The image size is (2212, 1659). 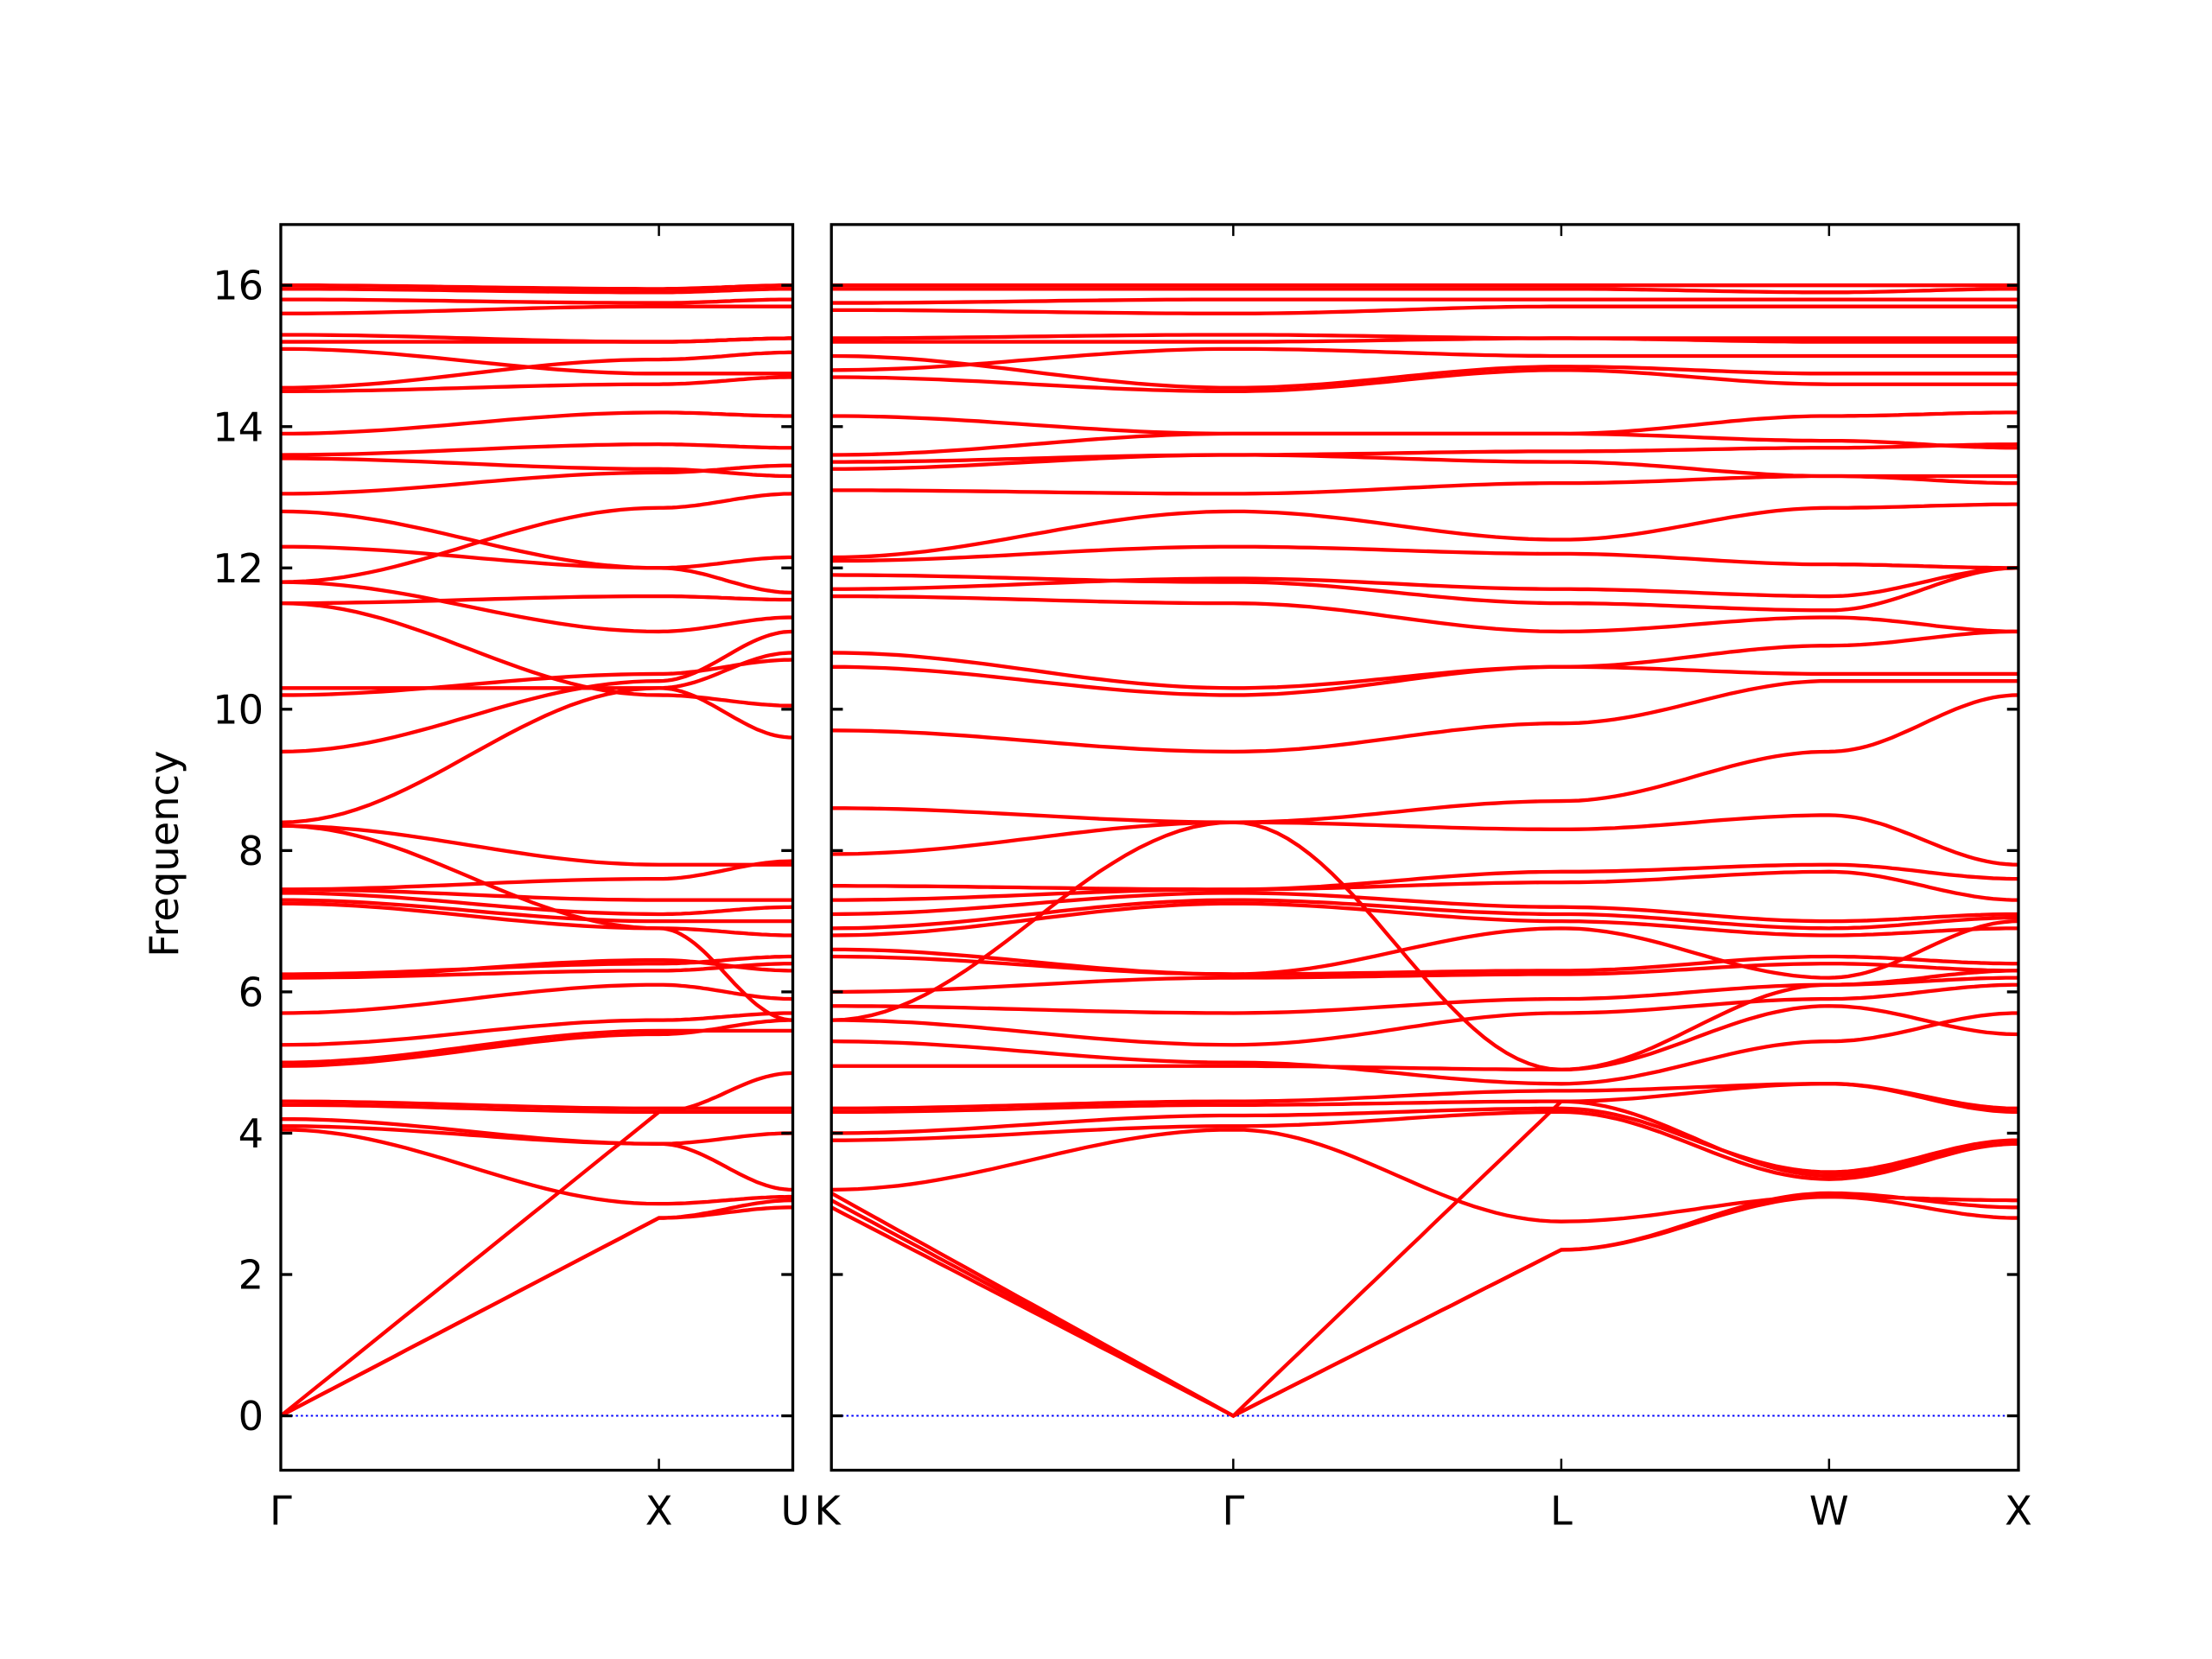 What do you see at coordinates (795, 1510) in the screenshot?
I see `x-tick-label: U` at bounding box center [795, 1510].